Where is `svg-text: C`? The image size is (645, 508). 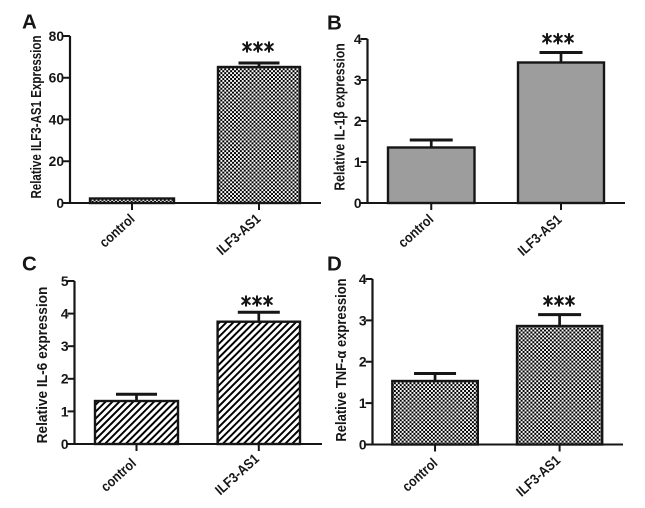 svg-text: C is located at coordinates (29, 264).